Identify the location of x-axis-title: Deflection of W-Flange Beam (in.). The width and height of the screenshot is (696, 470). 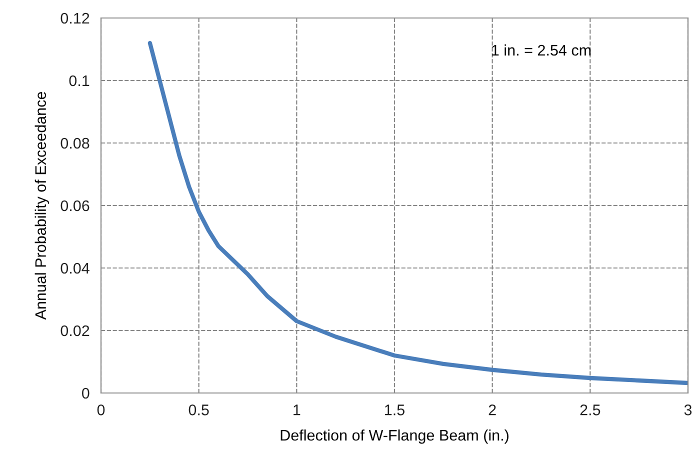
(394, 436).